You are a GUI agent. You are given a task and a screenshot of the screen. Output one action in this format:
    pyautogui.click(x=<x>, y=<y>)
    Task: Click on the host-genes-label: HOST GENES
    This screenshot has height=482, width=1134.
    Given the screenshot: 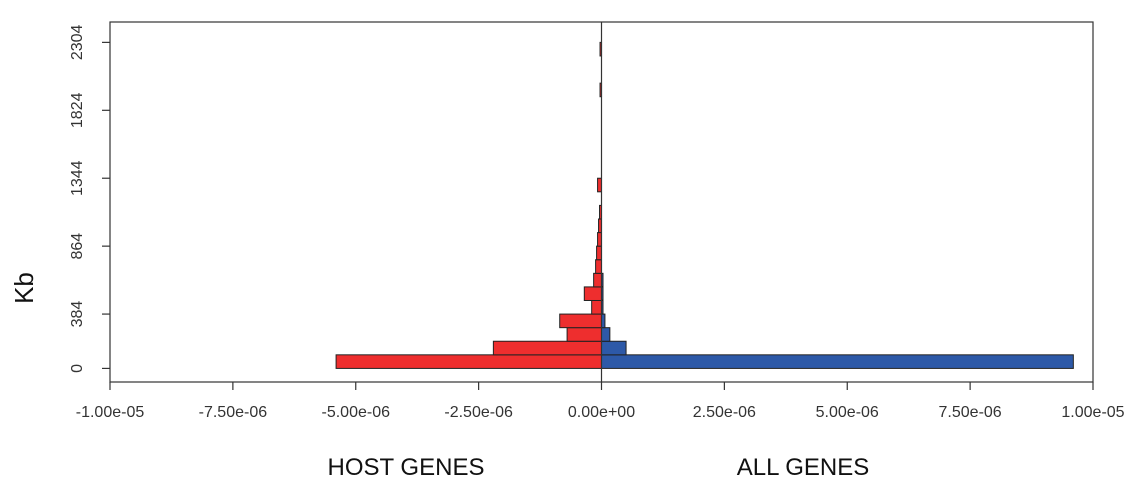 What is the action you would take?
    pyautogui.click(x=406, y=467)
    